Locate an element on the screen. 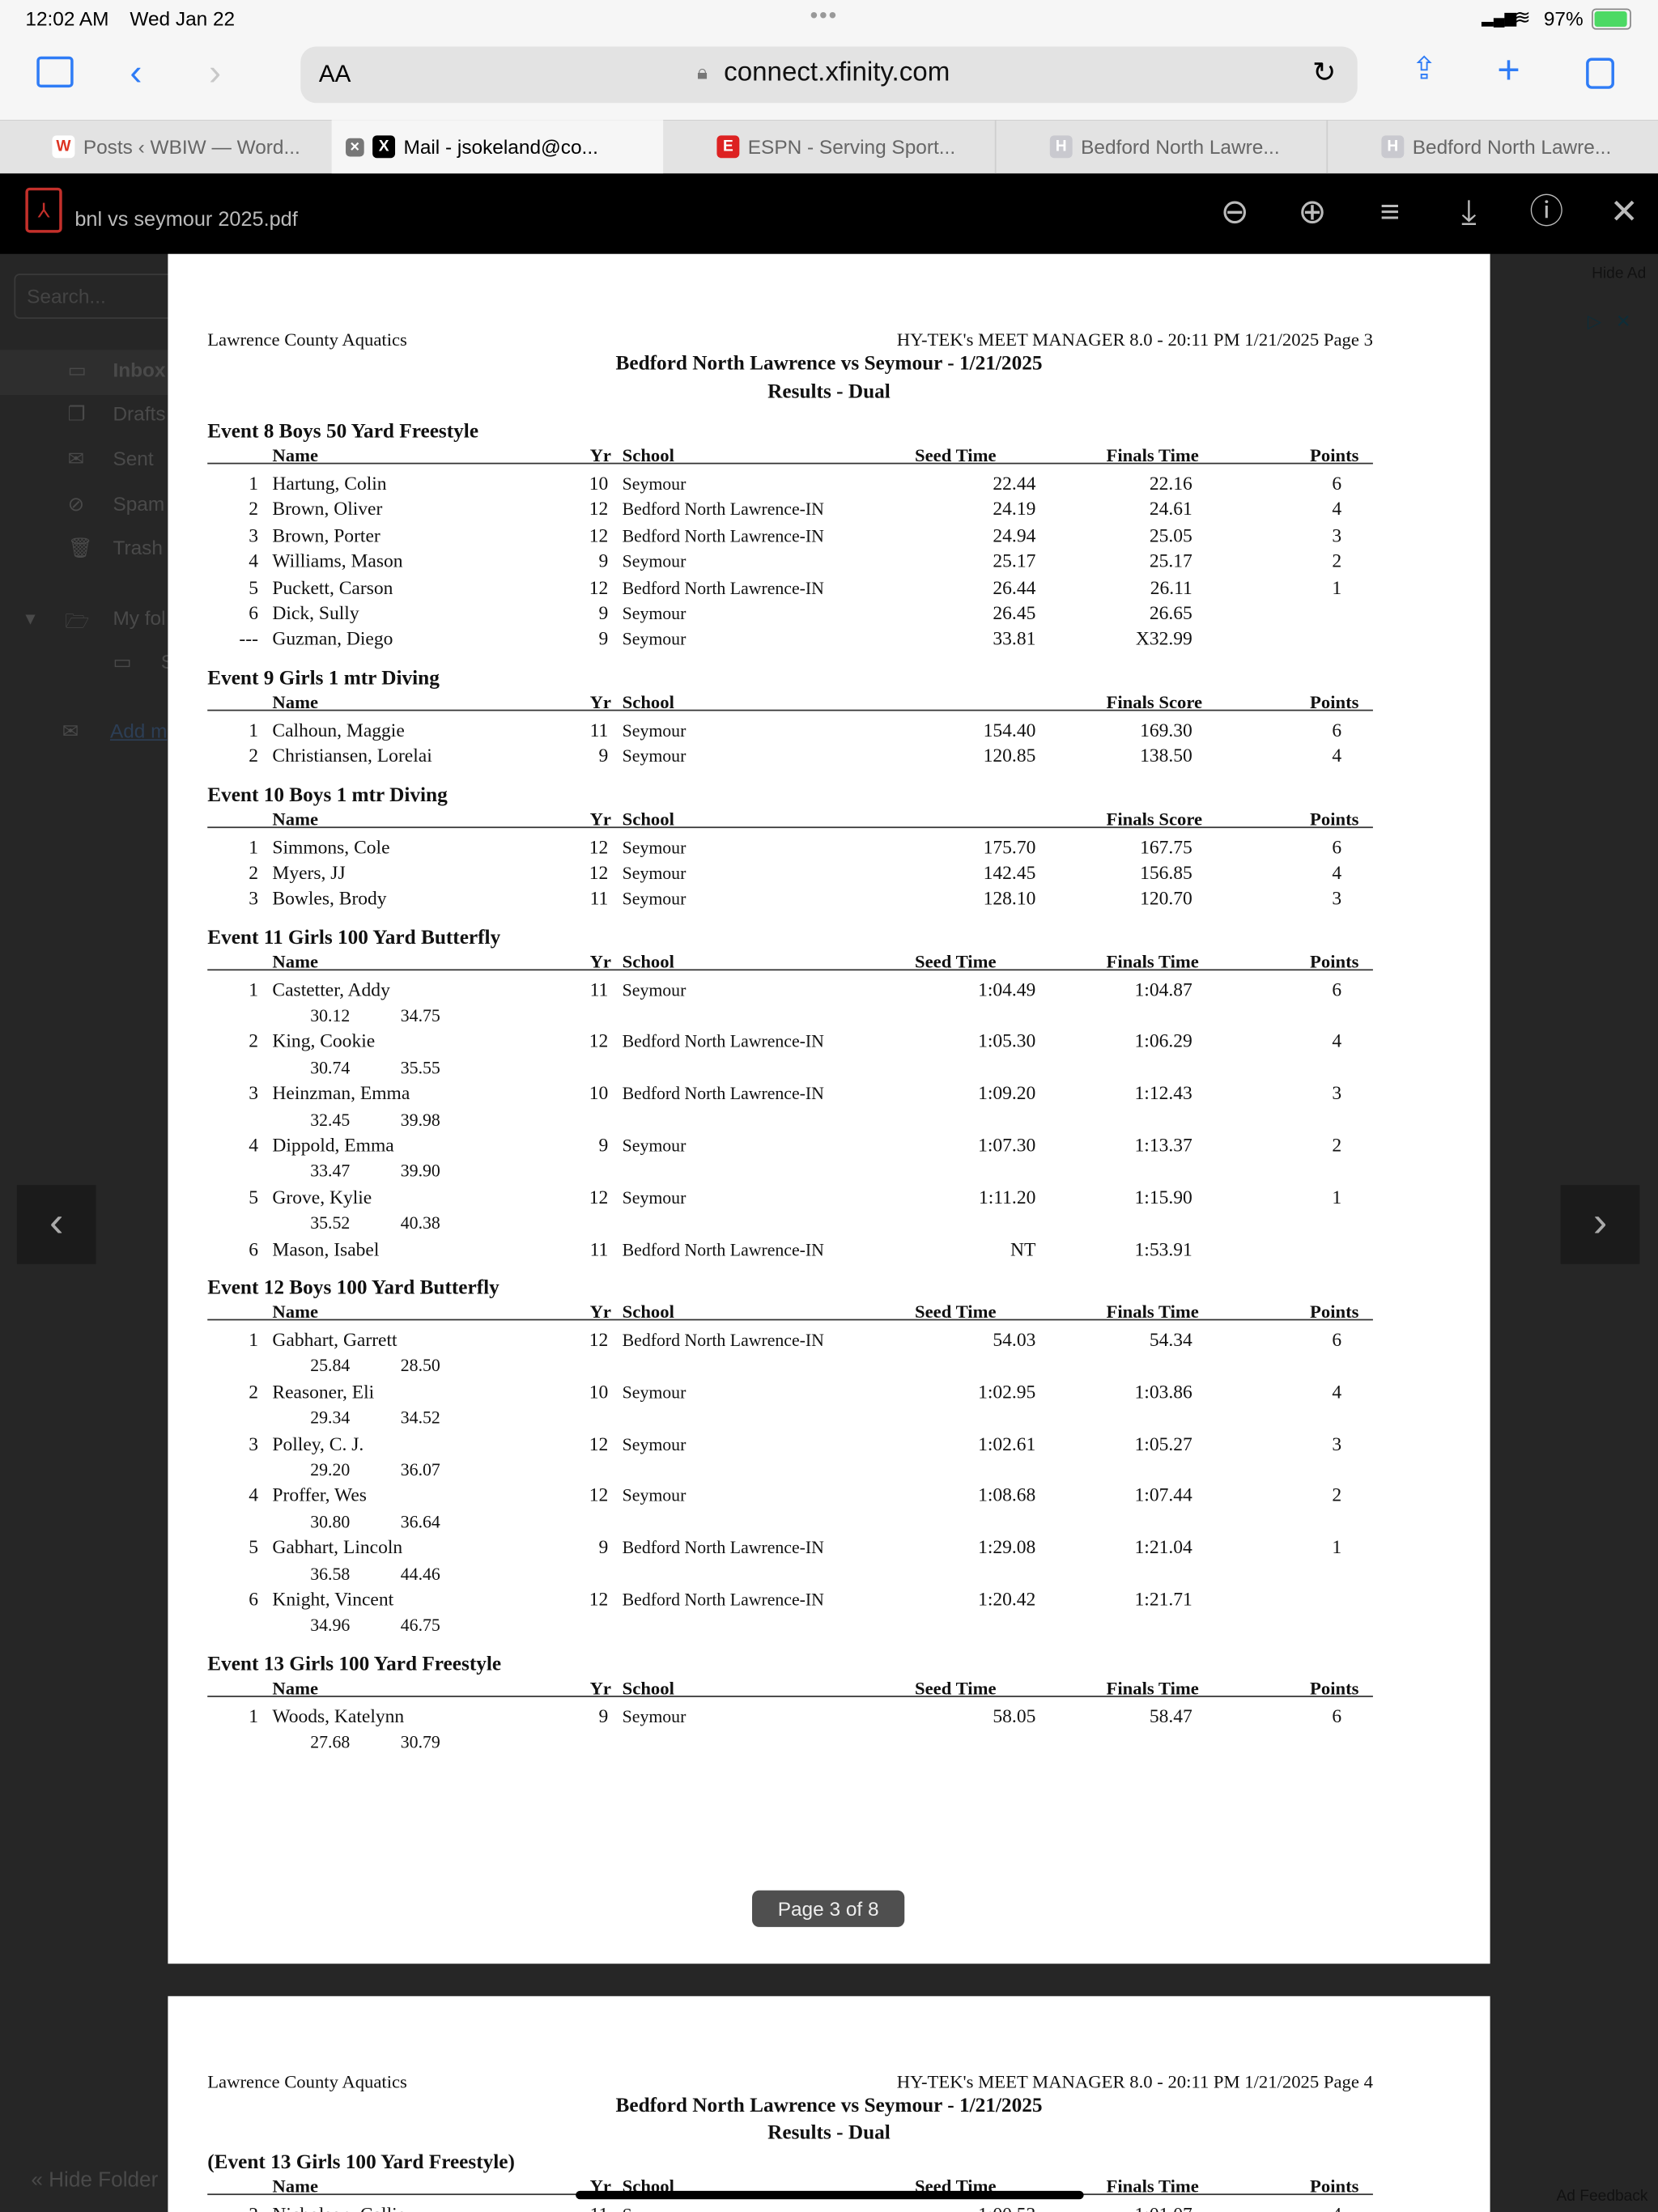 The height and width of the screenshot is (2212, 1658). year: 11 is located at coordinates (599, 1248).